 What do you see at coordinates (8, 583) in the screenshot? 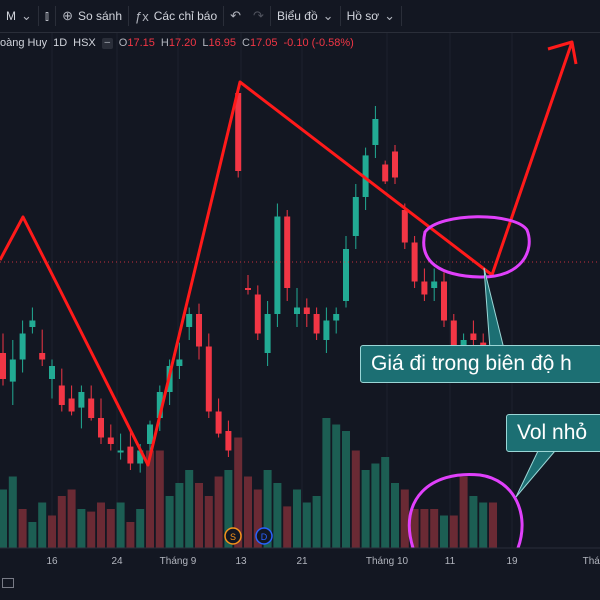
I see `layout-icon` at bounding box center [8, 583].